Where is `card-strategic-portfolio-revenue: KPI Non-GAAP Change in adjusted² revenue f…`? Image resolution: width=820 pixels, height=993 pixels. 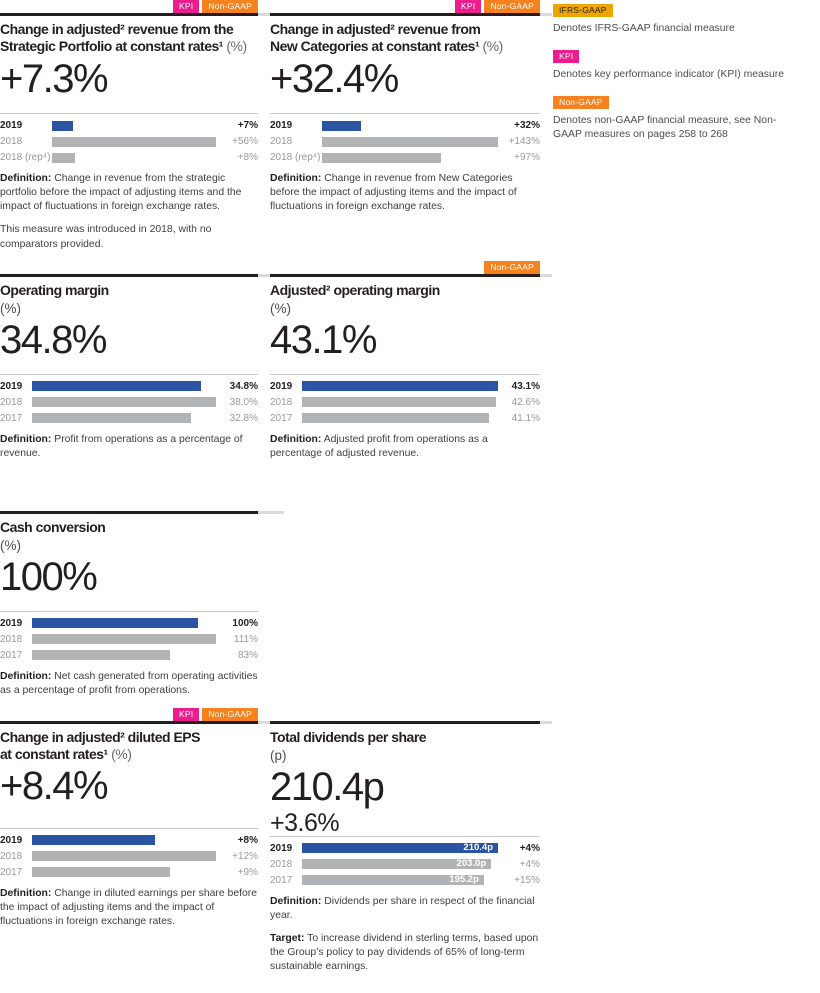 card-strategic-portfolio-revenue: KPI Non-GAAP Change in adjusted² revenue f… is located at coordinates (135, 130).